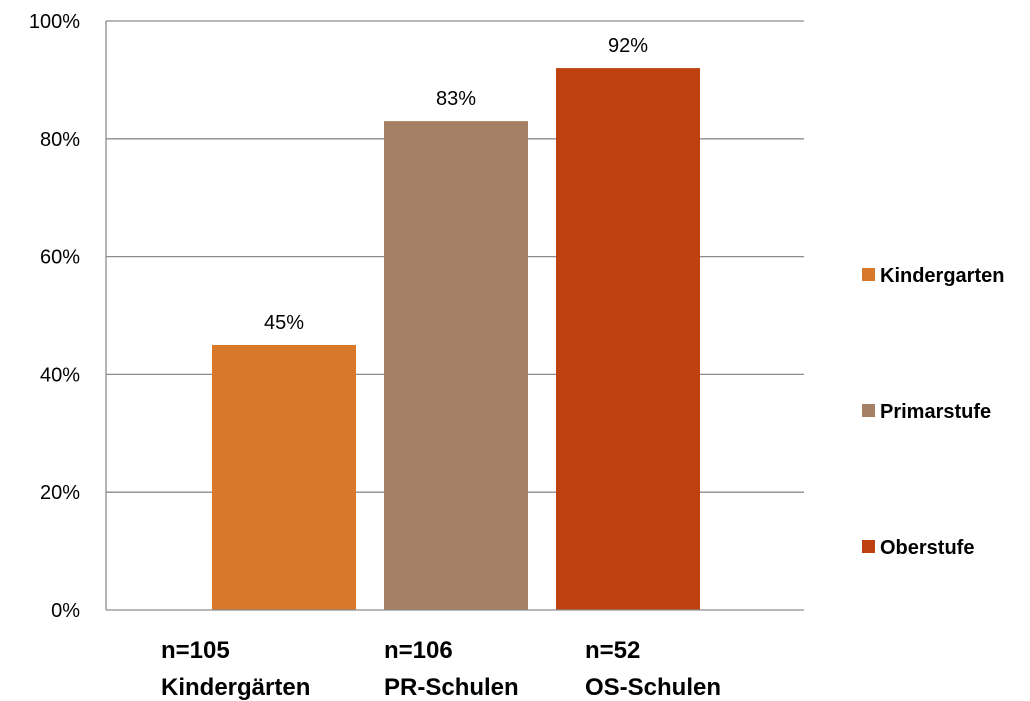 This screenshot has width=1030, height=701. What do you see at coordinates (935, 412) in the screenshot?
I see `legend-label: Primarstufe` at bounding box center [935, 412].